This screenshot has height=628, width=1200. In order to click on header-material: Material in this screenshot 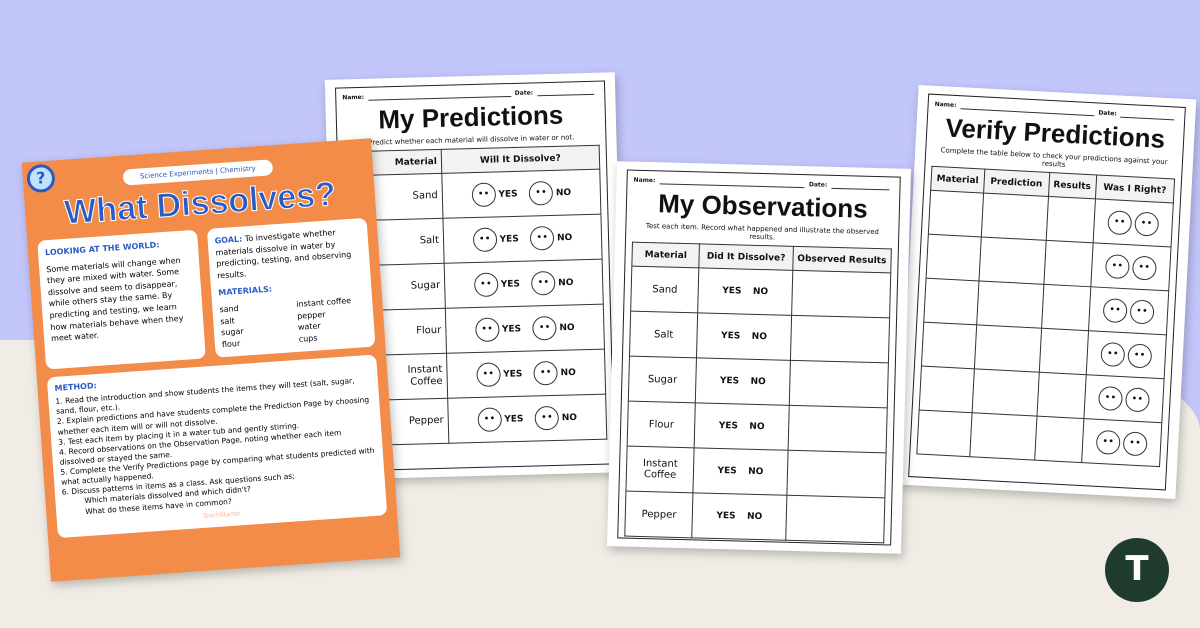, I will do `click(665, 255)`.